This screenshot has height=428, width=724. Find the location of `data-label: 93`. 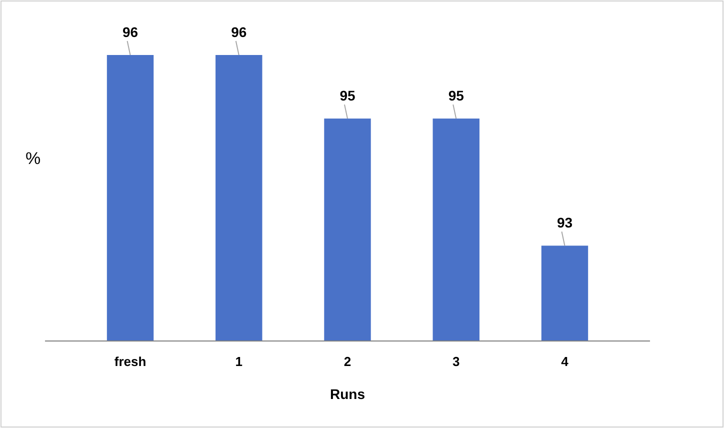

data-label: 93 is located at coordinates (564, 222).